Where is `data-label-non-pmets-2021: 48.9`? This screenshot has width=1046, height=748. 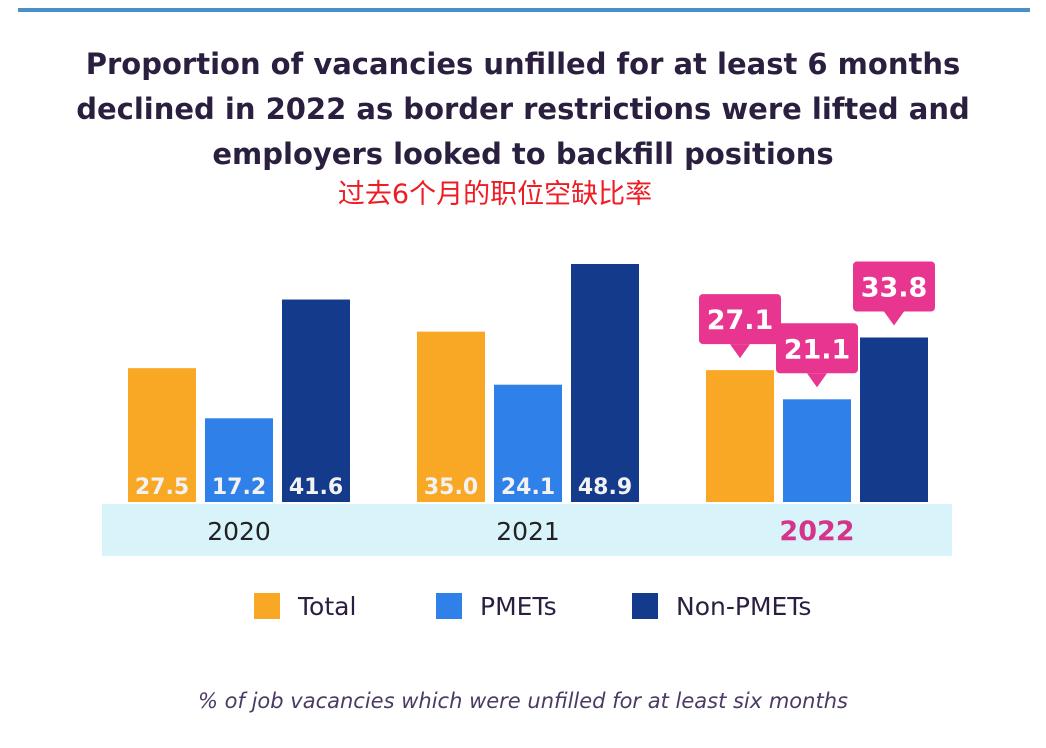
data-label-non-pmets-2021: 48.9 is located at coordinates (605, 487).